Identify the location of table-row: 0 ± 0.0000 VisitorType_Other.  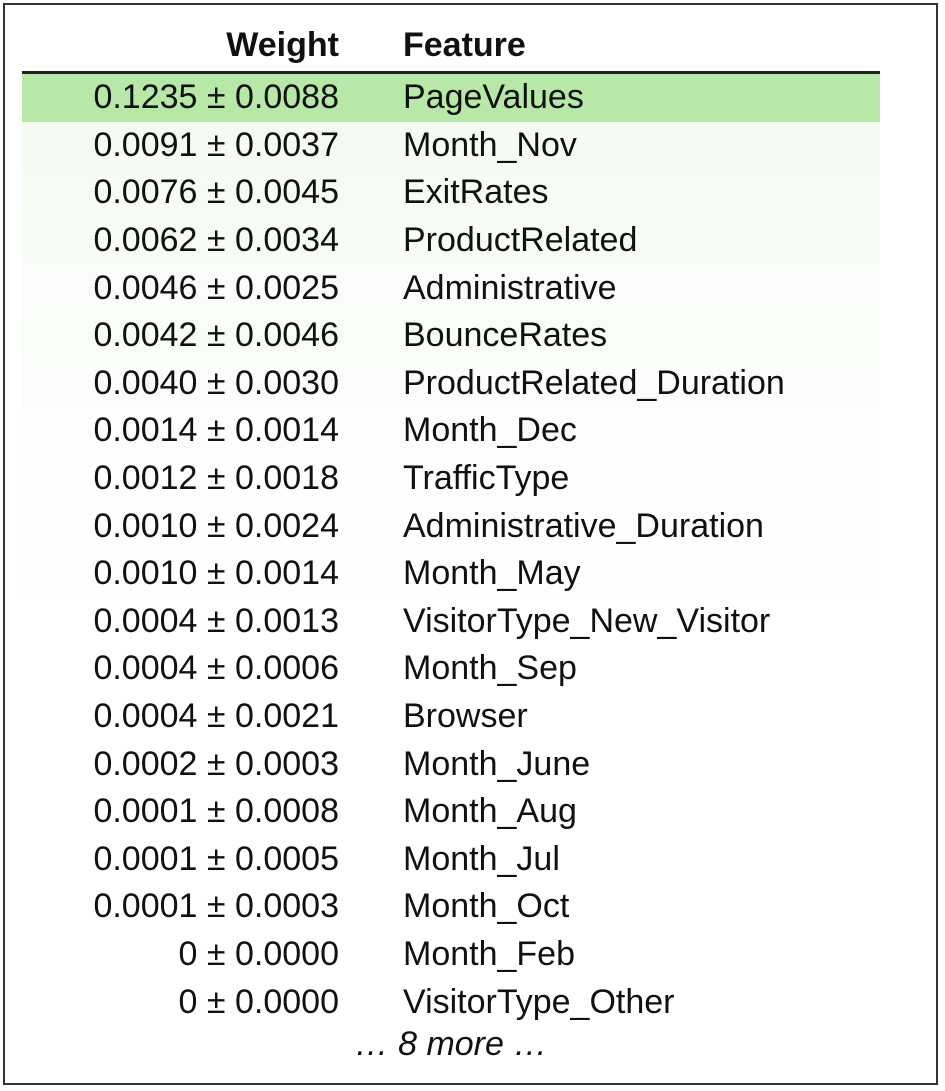
(451, 1002).